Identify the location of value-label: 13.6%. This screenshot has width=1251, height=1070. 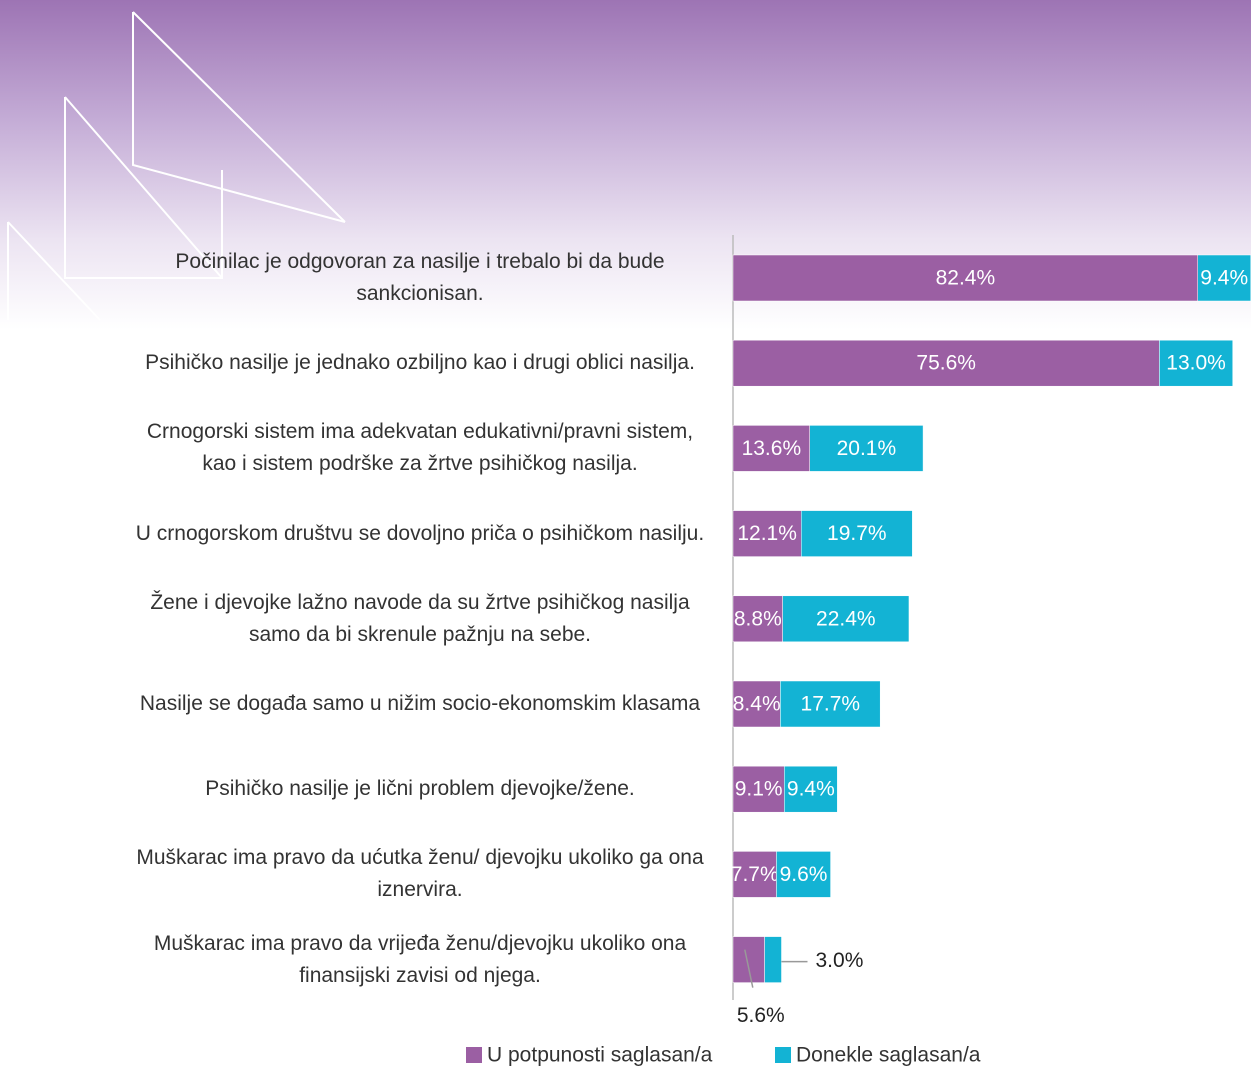
(772, 448).